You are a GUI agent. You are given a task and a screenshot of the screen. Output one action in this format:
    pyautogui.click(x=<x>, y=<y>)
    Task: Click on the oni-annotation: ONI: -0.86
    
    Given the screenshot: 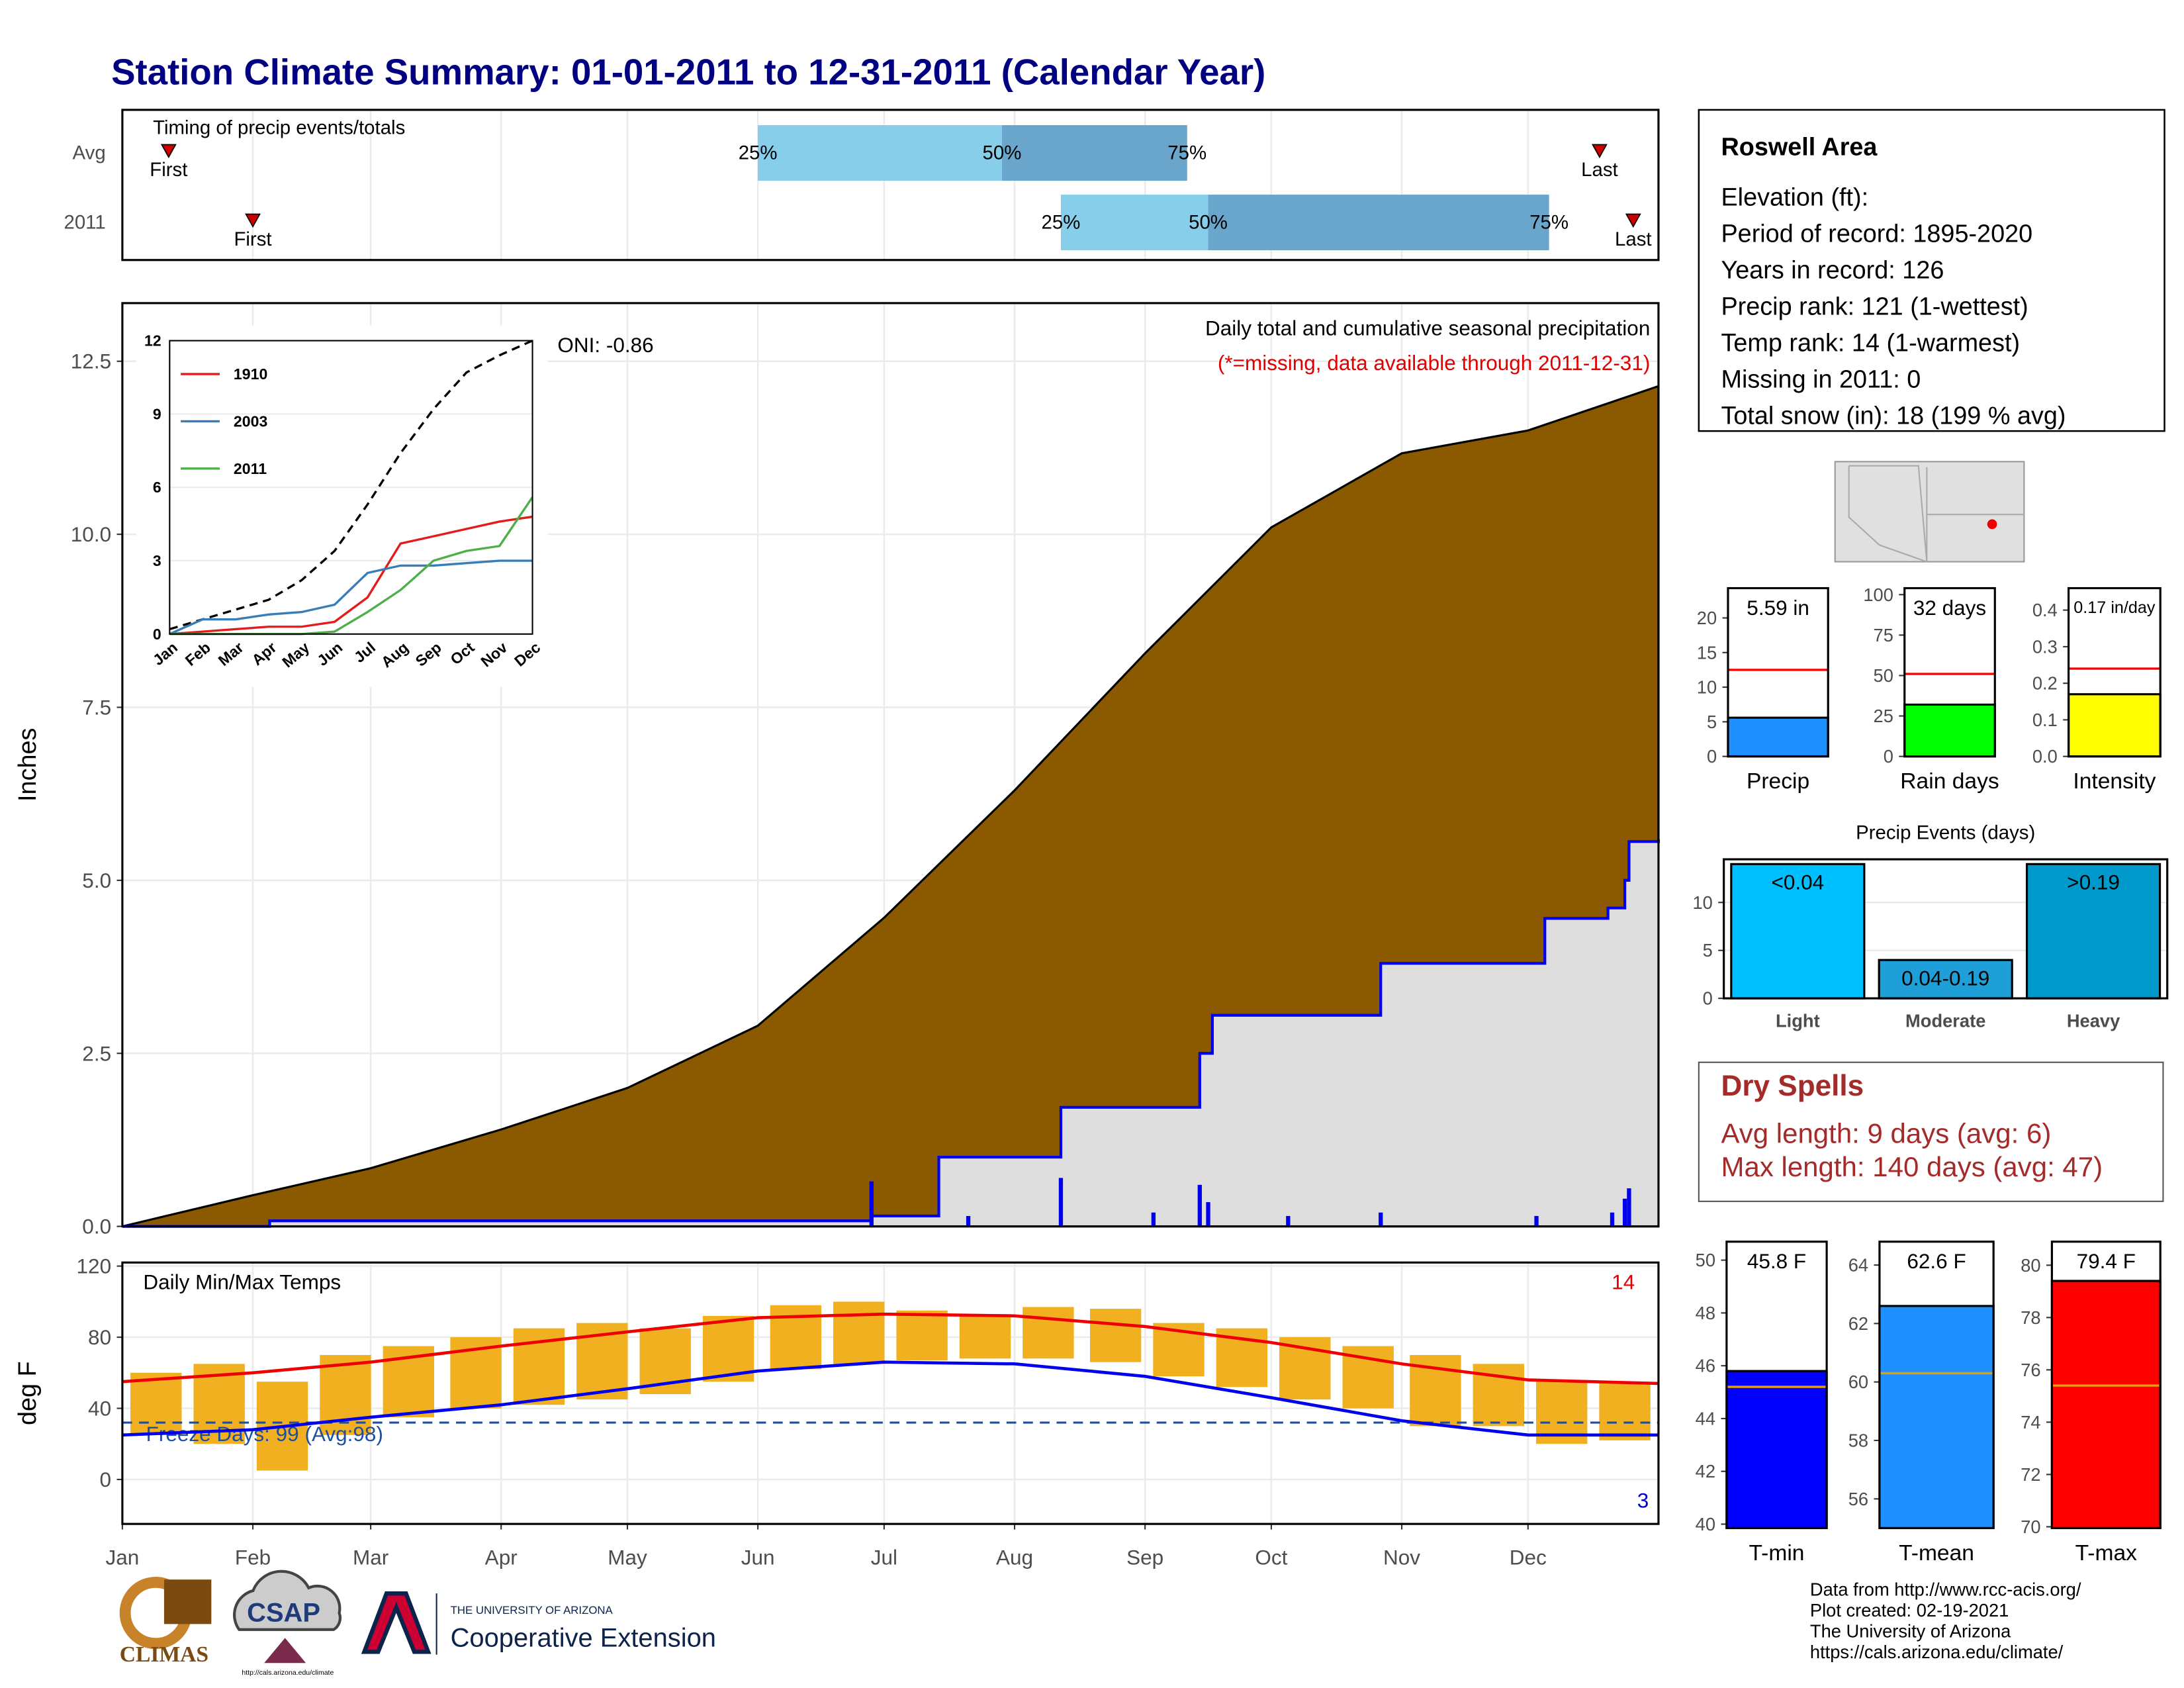 What is the action you would take?
    pyautogui.click(x=605, y=345)
    